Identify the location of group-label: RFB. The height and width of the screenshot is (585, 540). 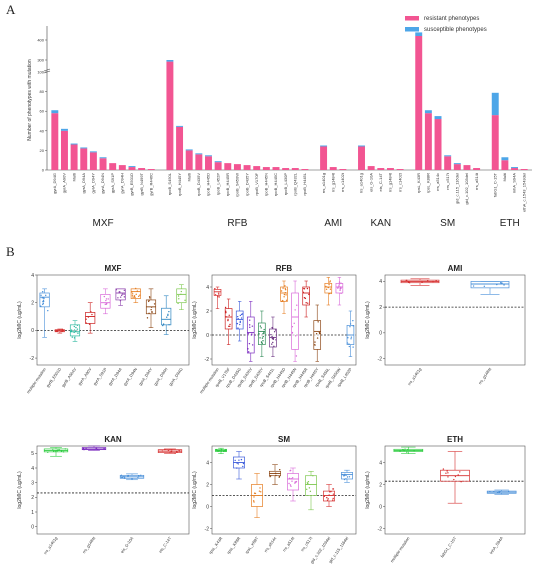
(237, 223).